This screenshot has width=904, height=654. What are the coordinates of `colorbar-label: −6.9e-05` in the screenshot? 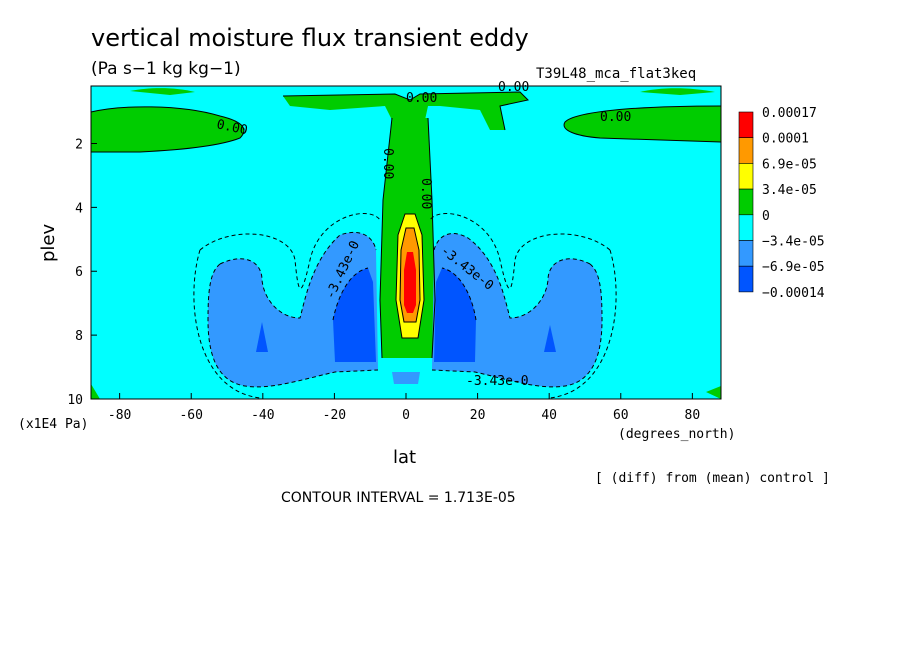 It's located at (793, 267).